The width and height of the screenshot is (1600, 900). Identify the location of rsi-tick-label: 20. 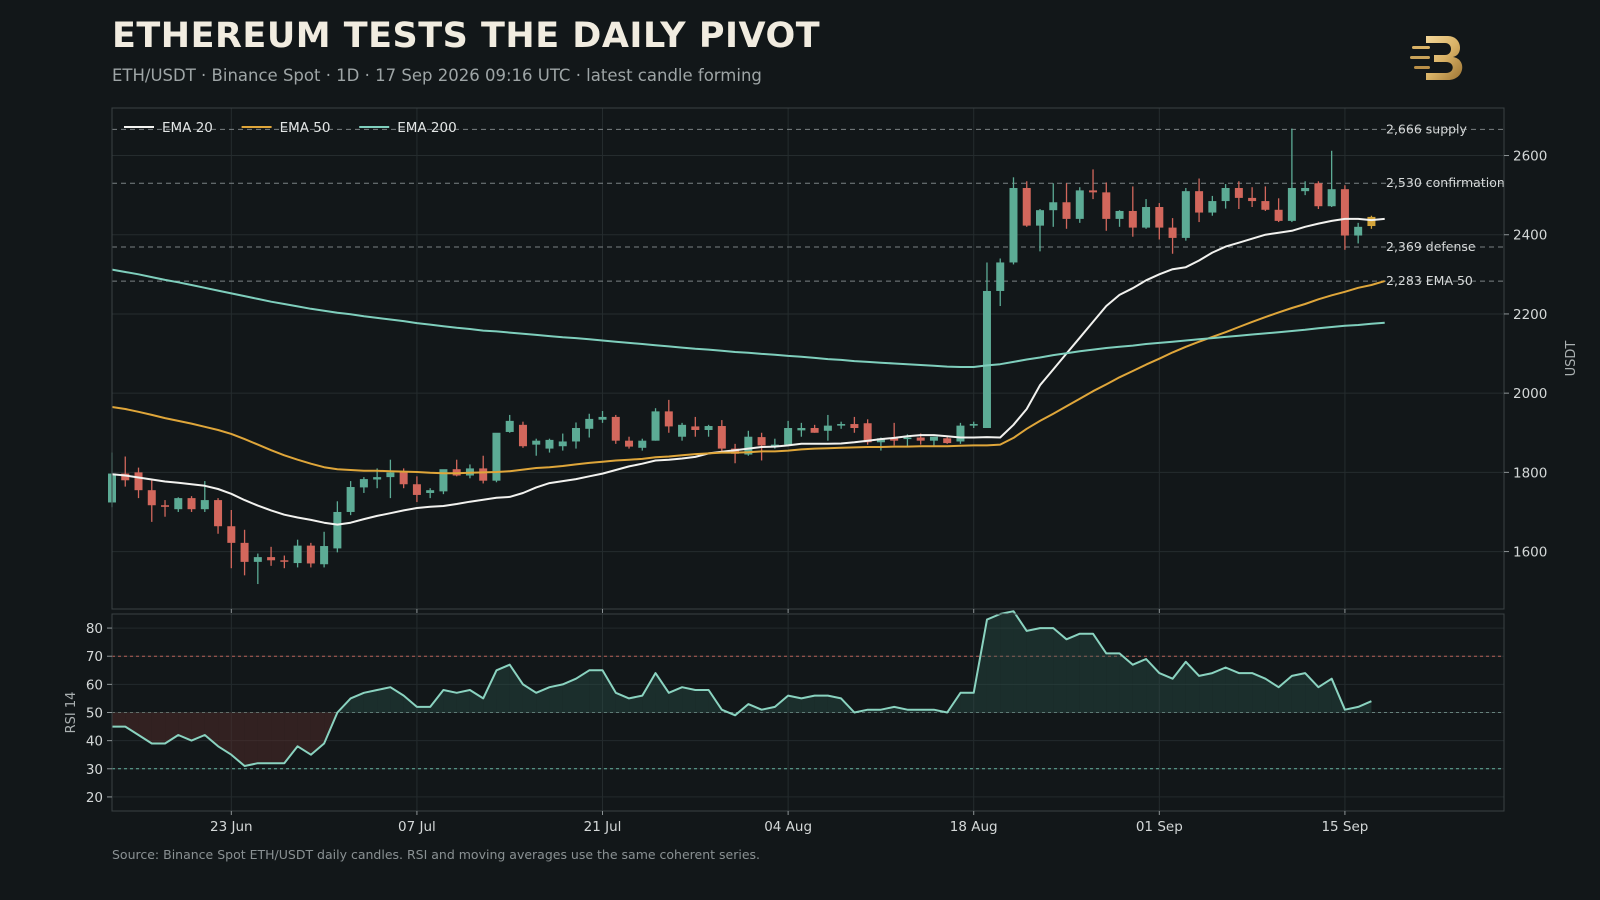
(94, 798).